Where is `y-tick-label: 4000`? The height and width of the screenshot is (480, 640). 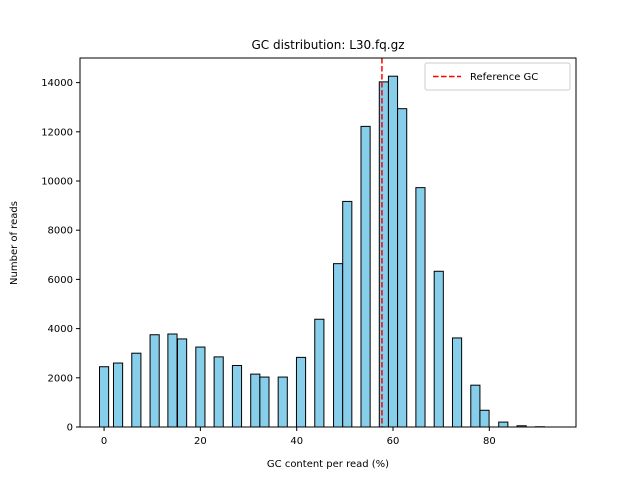 y-tick-label: 4000 is located at coordinates (60, 329).